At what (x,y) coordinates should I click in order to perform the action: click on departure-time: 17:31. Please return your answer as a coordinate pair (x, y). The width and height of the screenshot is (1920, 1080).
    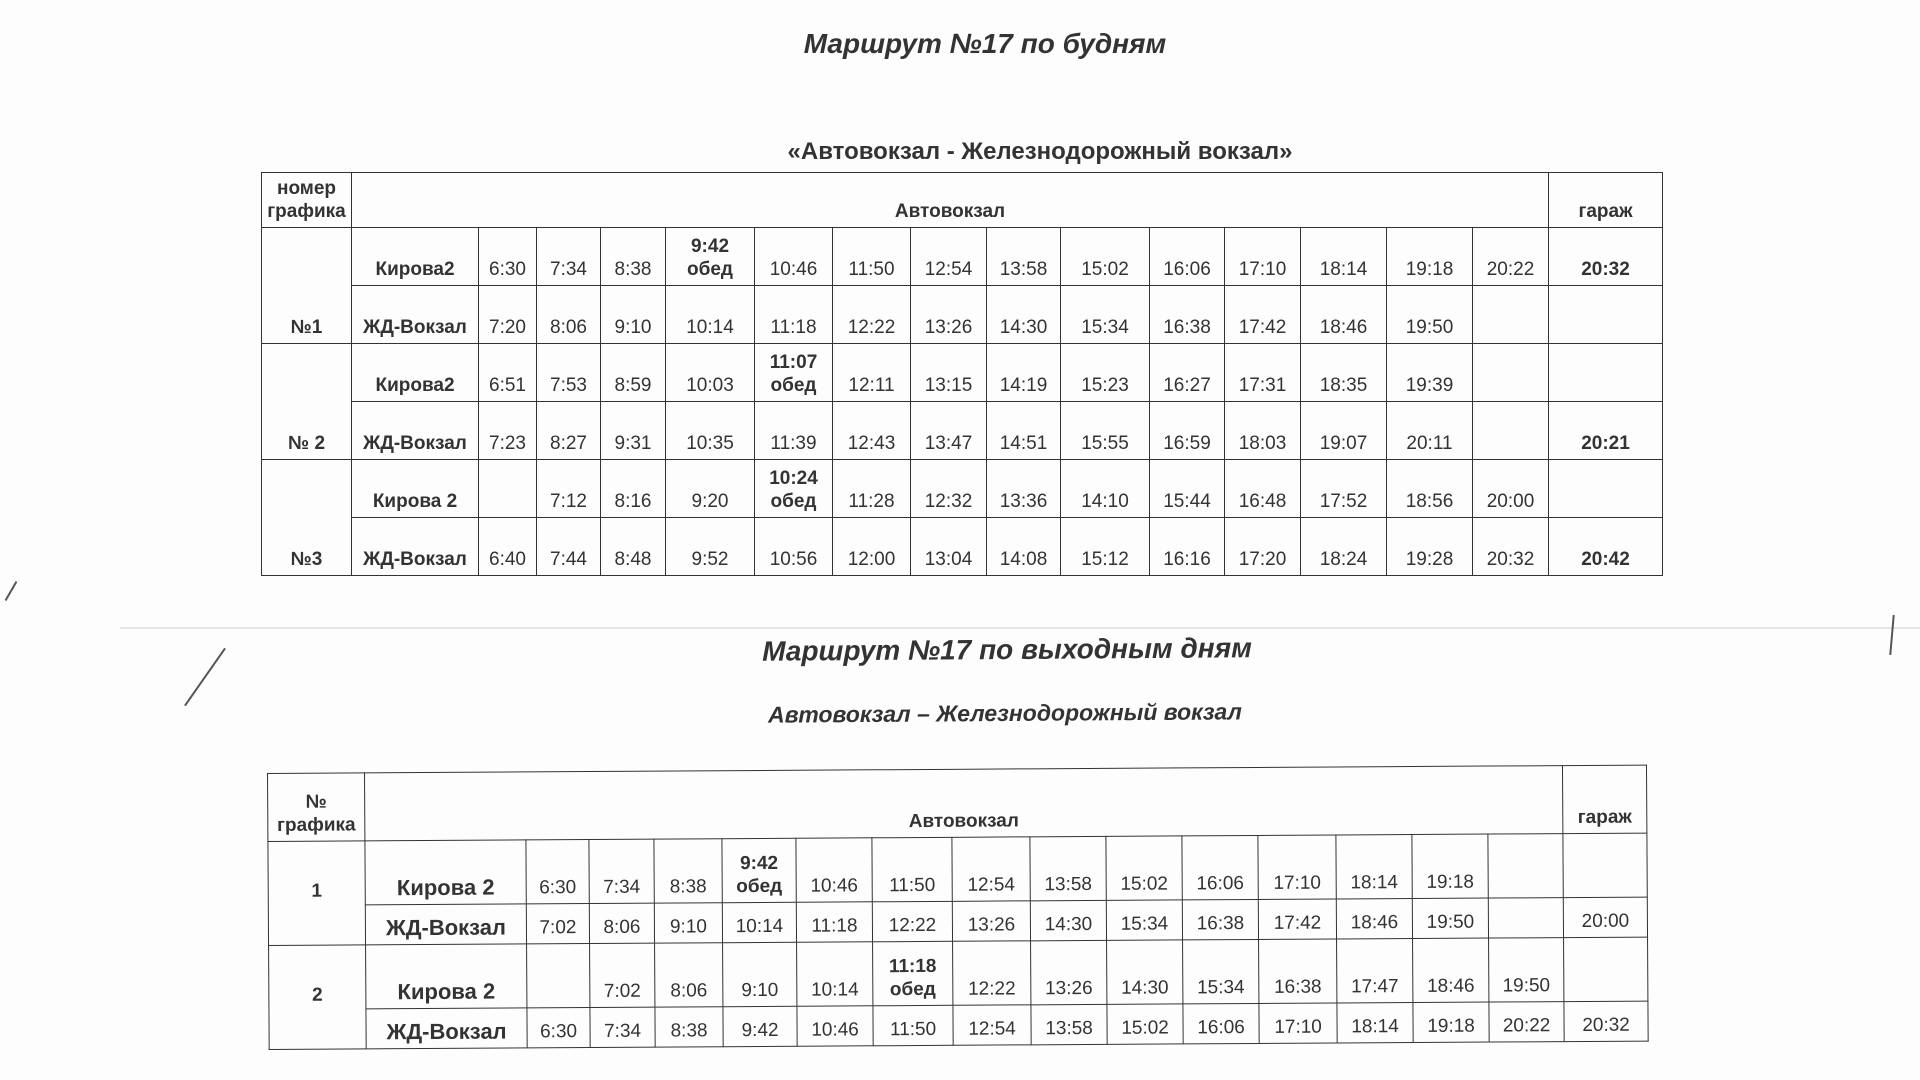
    Looking at the image, I should click on (1262, 372).